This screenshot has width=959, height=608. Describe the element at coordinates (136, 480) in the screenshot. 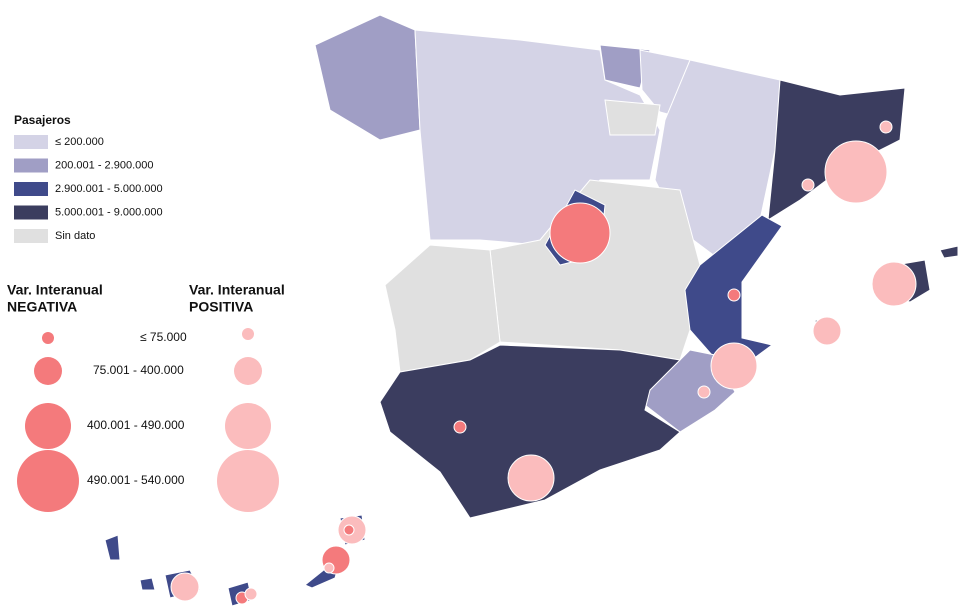

I see `size-label: 490.001 - 540.000` at that location.